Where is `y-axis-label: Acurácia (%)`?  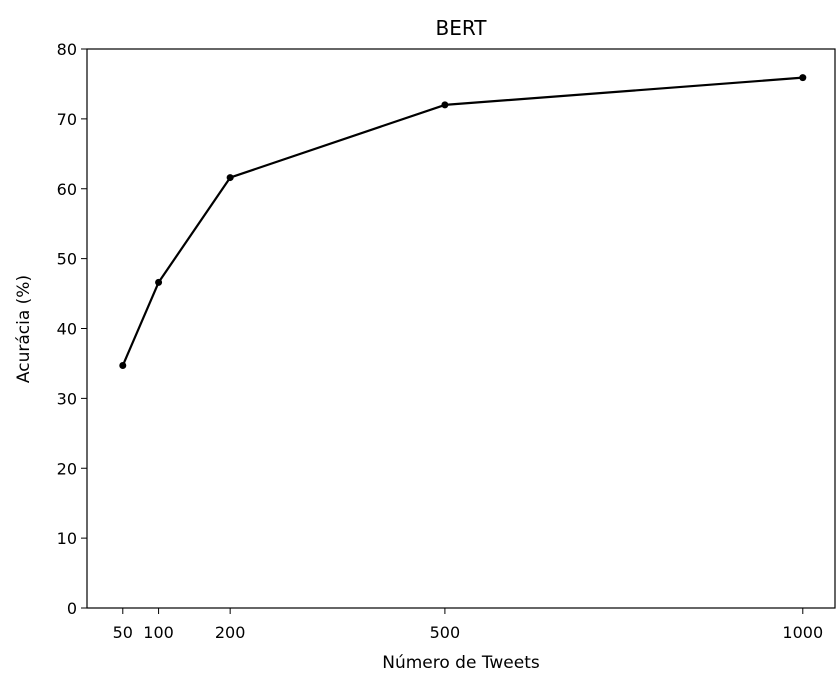 y-axis-label: Acurácia (%) is located at coordinates (24, 329).